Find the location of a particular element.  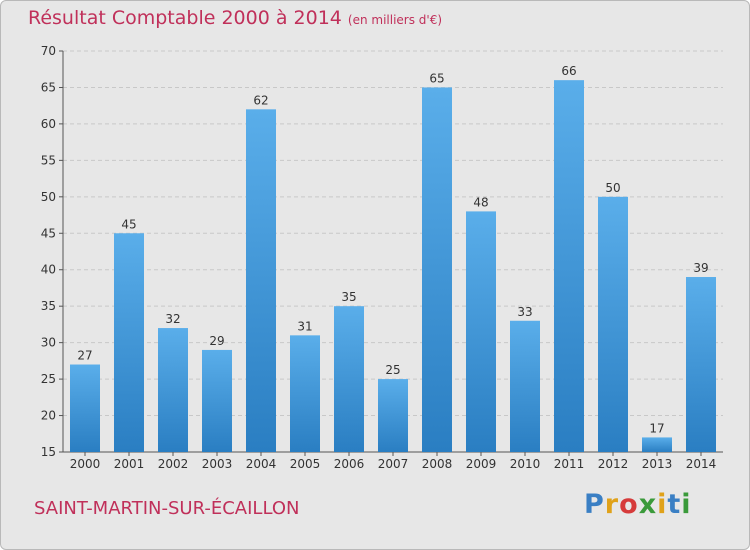

commune-name: SAINT-MARTIN-SUR-ÉCAILLON is located at coordinates (167, 508).